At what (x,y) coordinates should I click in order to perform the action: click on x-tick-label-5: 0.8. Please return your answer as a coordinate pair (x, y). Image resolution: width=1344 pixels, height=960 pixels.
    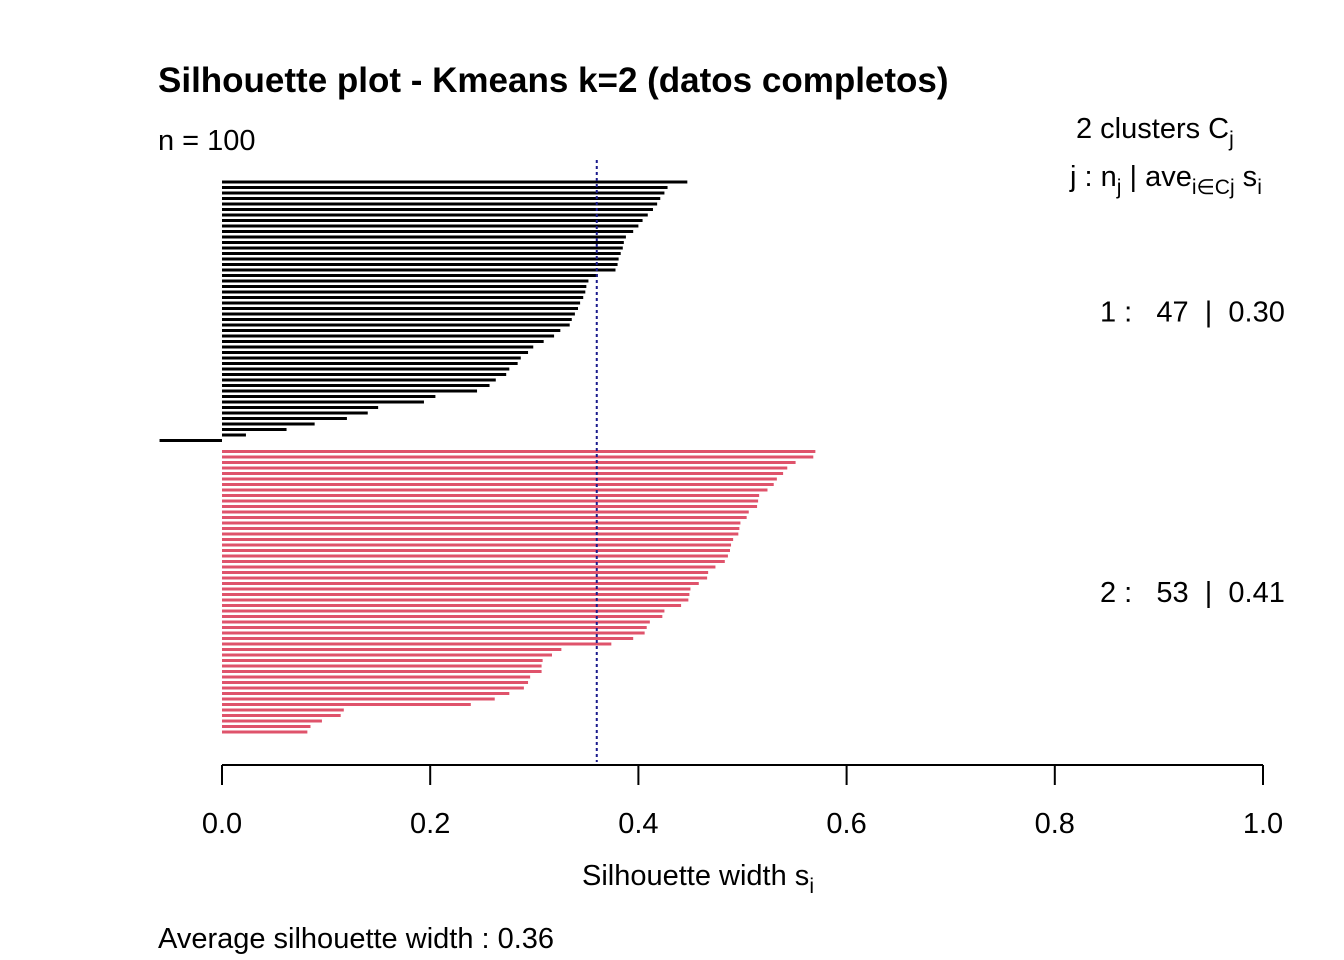
    Looking at the image, I should click on (1055, 824).